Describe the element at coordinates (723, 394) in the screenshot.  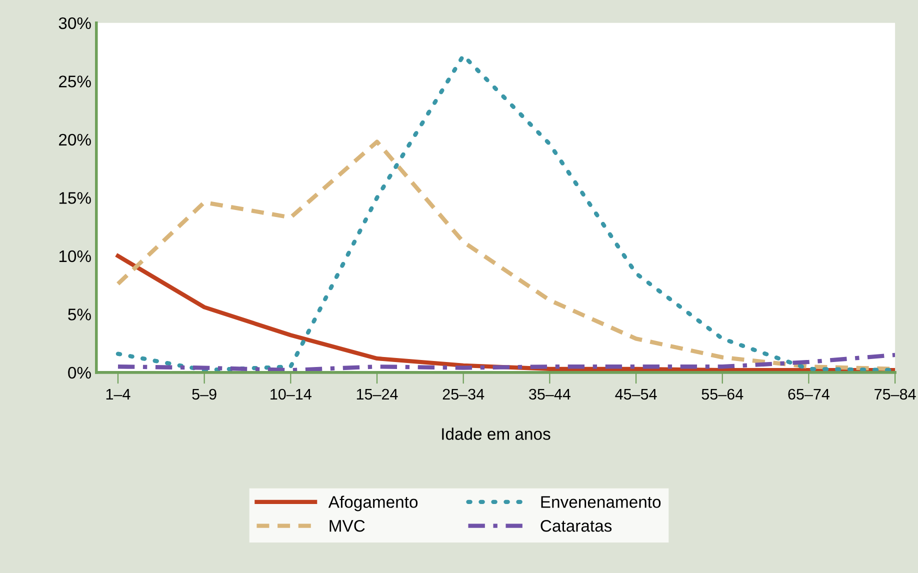
I see `x-tick-label: 55–64` at that location.